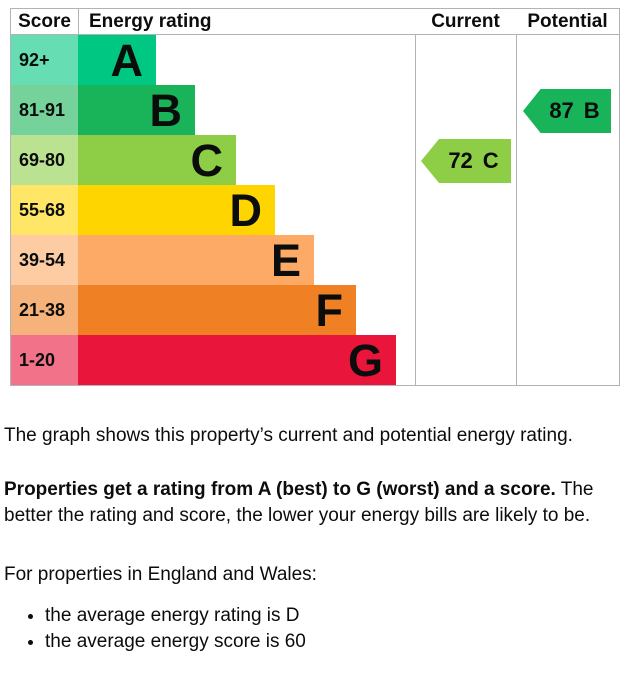 The image size is (625, 679). Describe the element at coordinates (150, 21) in the screenshot. I see `energy-rating-column-header: Energy rating` at that location.